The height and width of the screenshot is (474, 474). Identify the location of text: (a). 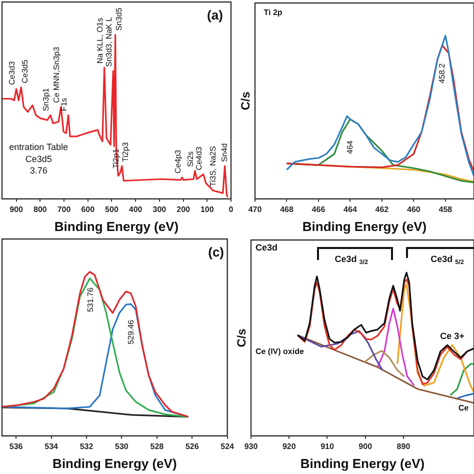
(215, 14).